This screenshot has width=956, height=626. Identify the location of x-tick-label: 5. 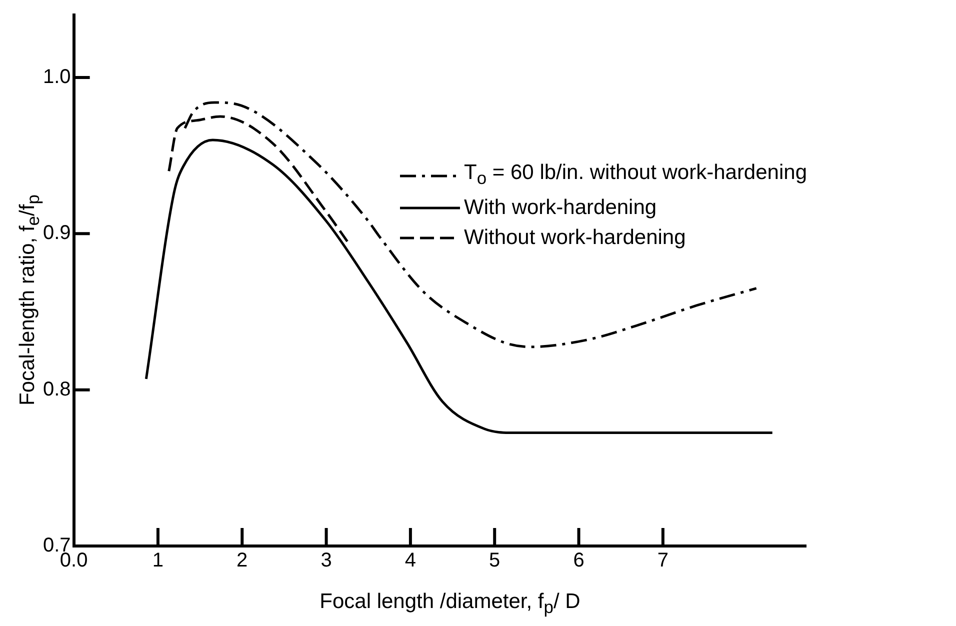
(494, 561).